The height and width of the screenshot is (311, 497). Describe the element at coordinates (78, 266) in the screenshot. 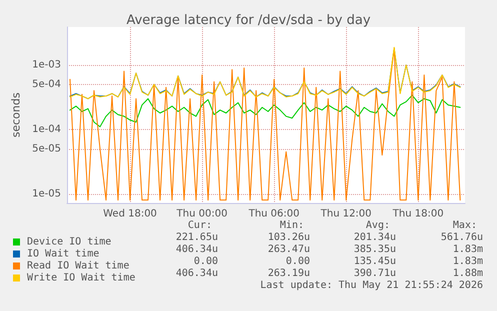

I see `legend-label: Read IO Wait time` at that location.